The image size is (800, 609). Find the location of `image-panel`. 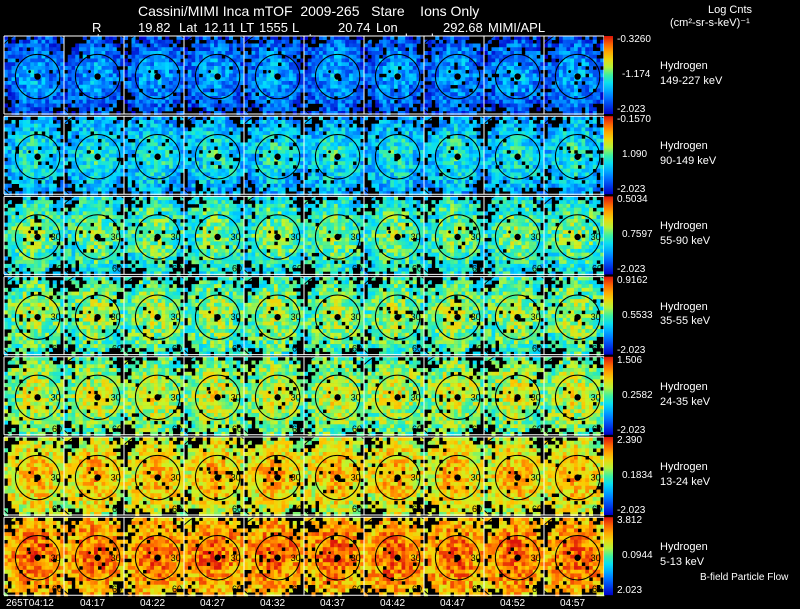

image-panel is located at coordinates (274, 76).